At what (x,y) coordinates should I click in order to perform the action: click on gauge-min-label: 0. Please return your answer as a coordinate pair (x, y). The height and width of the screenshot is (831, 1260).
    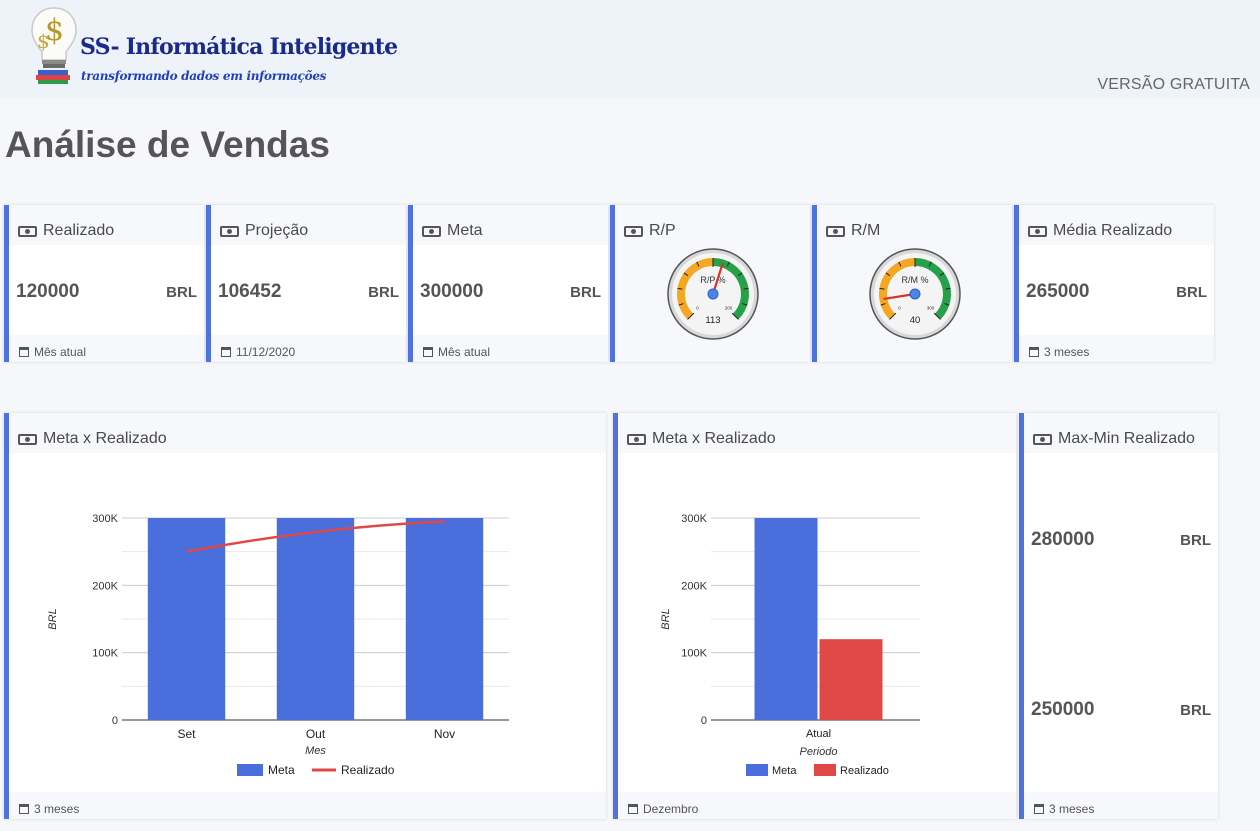
    Looking at the image, I should click on (697, 308).